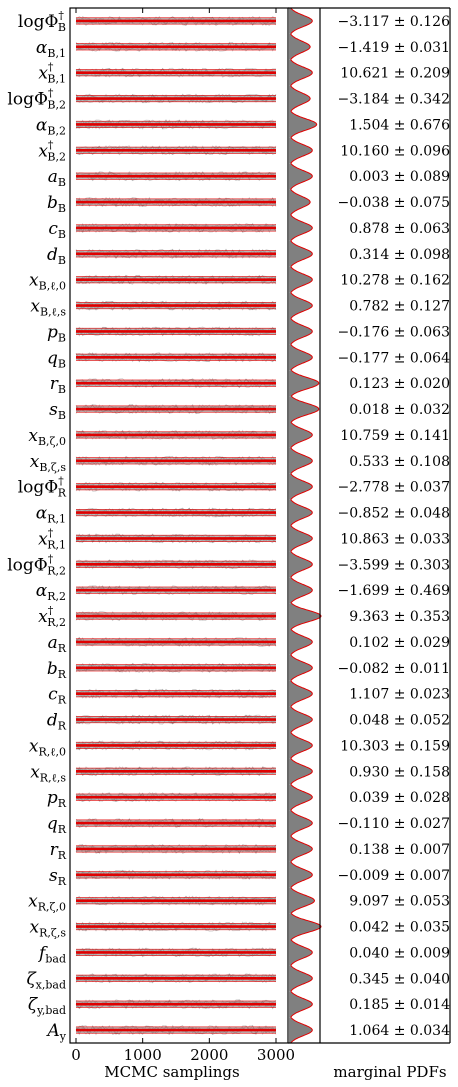 Image resolution: width=458 pixels, height=1087 pixels. What do you see at coordinates (51, 126) in the screenshot?
I see `parameter-label: αB,2` at bounding box center [51, 126].